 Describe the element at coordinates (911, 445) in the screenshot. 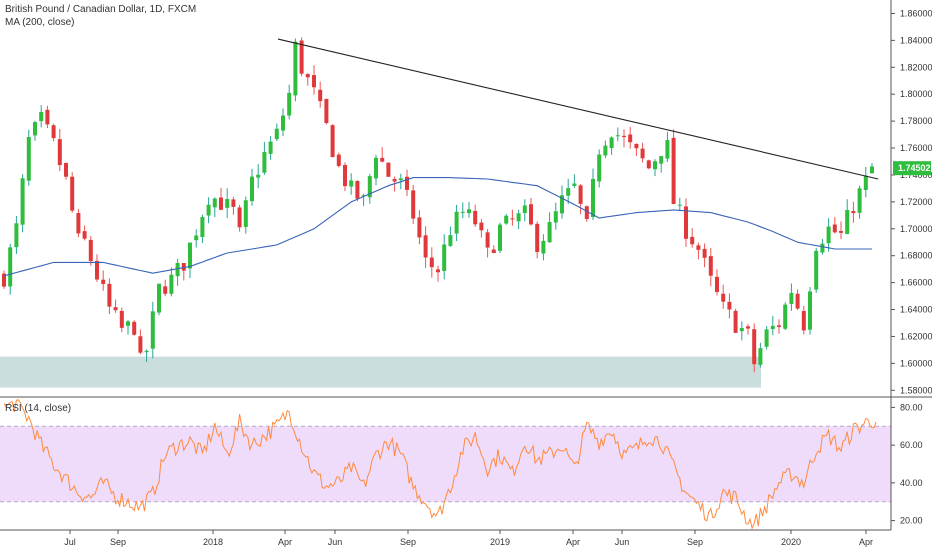

I see `rsi-tick-label: 60.00` at that location.